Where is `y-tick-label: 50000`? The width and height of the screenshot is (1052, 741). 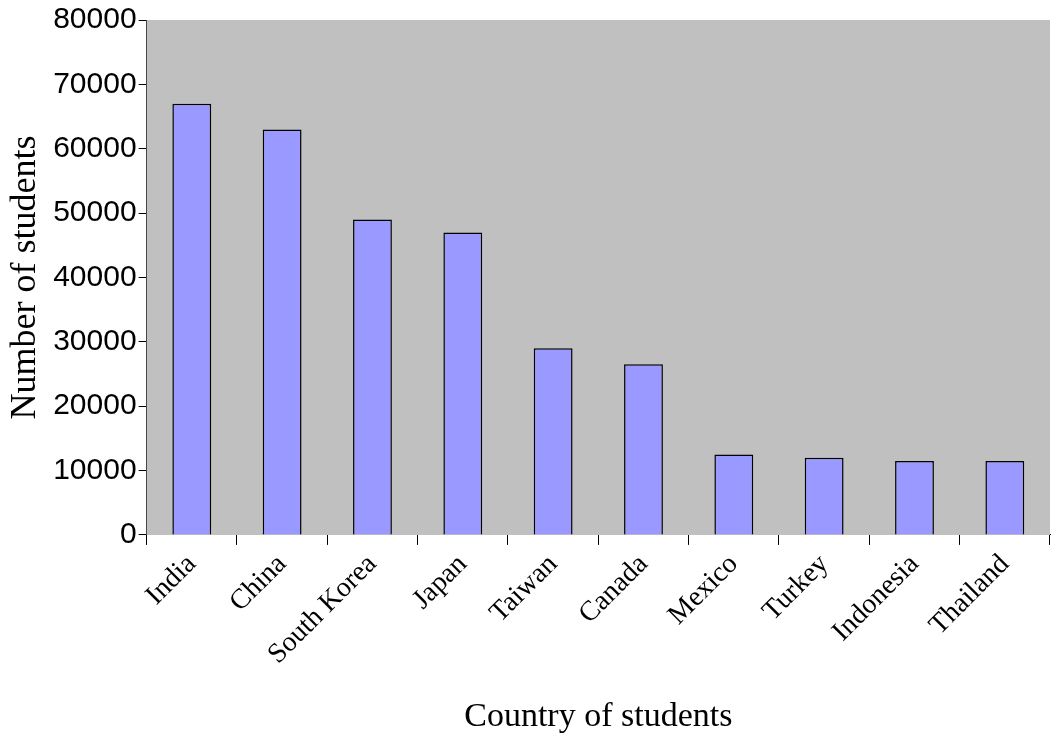
y-tick-label: 50000 is located at coordinates (95, 211).